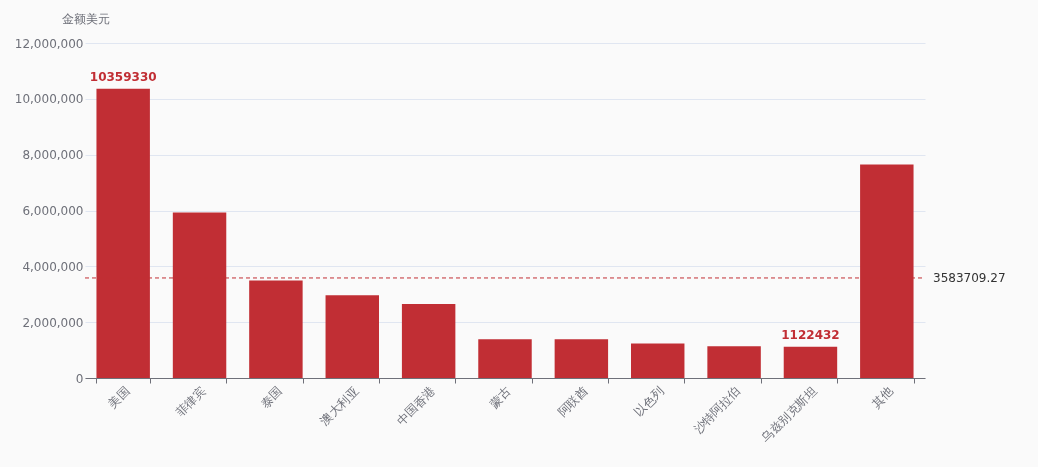 The image size is (1038, 467). What do you see at coordinates (789, 414) in the screenshot?
I see `x-tick-label: 乌兹别克斯坦` at bounding box center [789, 414].